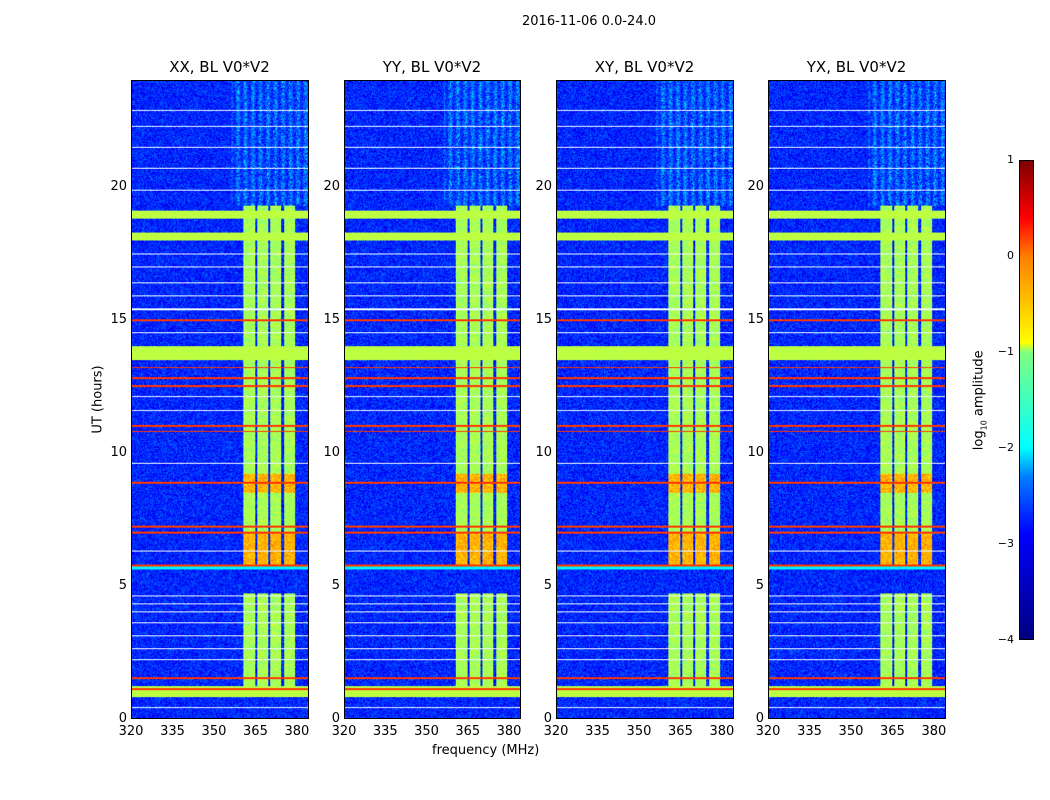 Image resolution: width=1050 pixels, height=800 pixels. What do you see at coordinates (589, 21) in the screenshot?
I see `figure-title: 2016-11-06 0.0-24.0` at bounding box center [589, 21].